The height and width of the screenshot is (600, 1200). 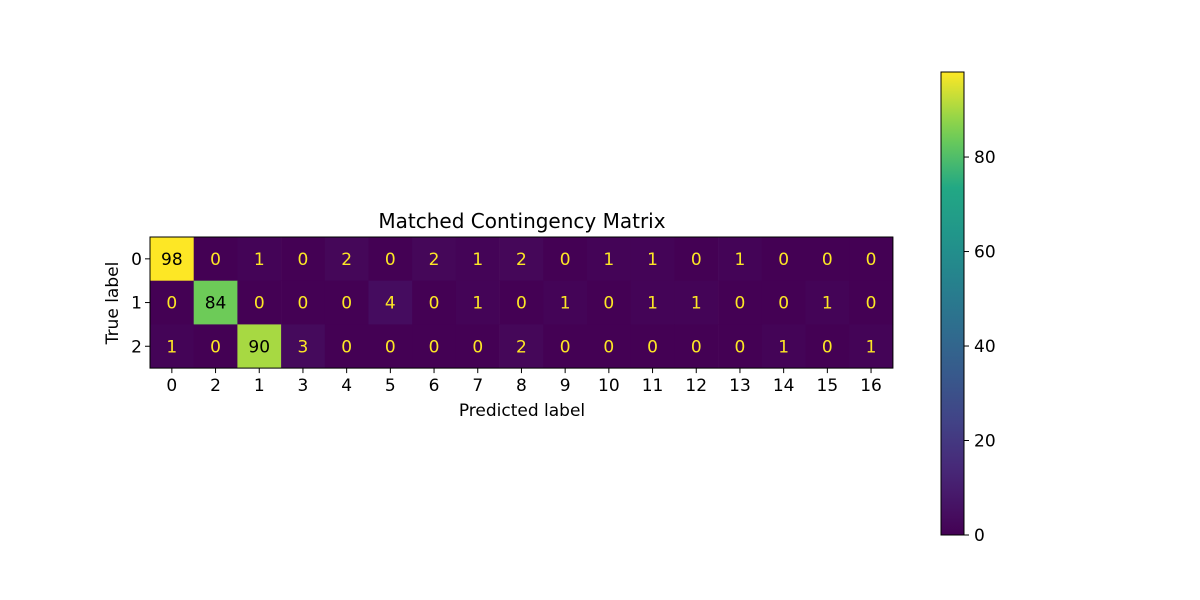 I want to click on y-axis-ticks: 0 1 2, so click(x=140, y=303).